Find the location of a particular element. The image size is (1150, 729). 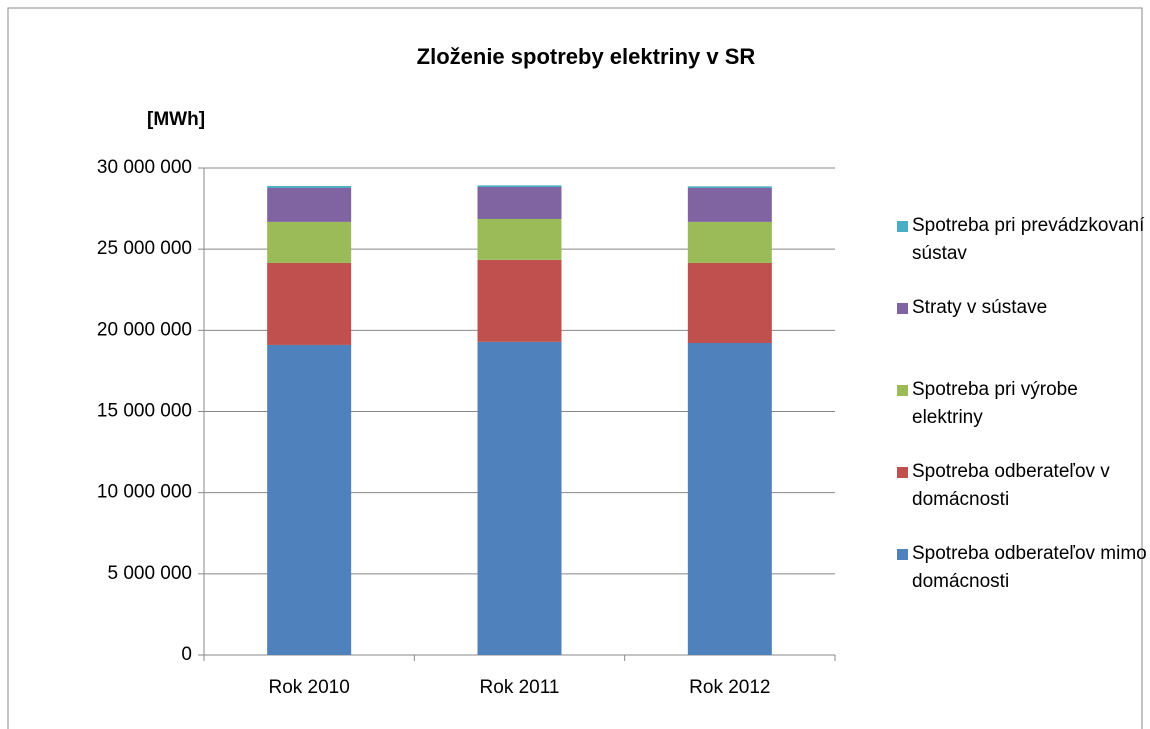

x-tick-label: Rok 2012 is located at coordinates (729, 687).